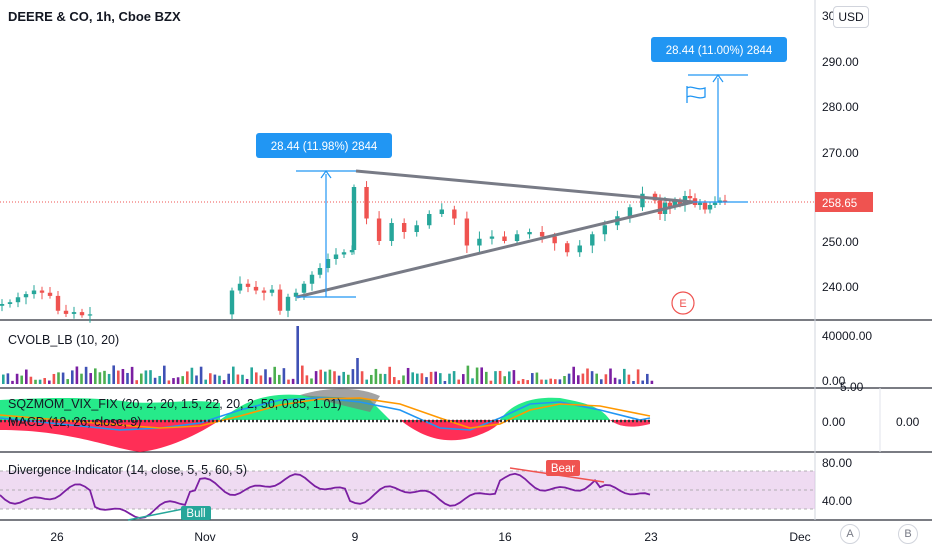 The image size is (932, 550). Describe the element at coordinates (683, 303) in the screenshot. I see `earnings-marker` at that location.